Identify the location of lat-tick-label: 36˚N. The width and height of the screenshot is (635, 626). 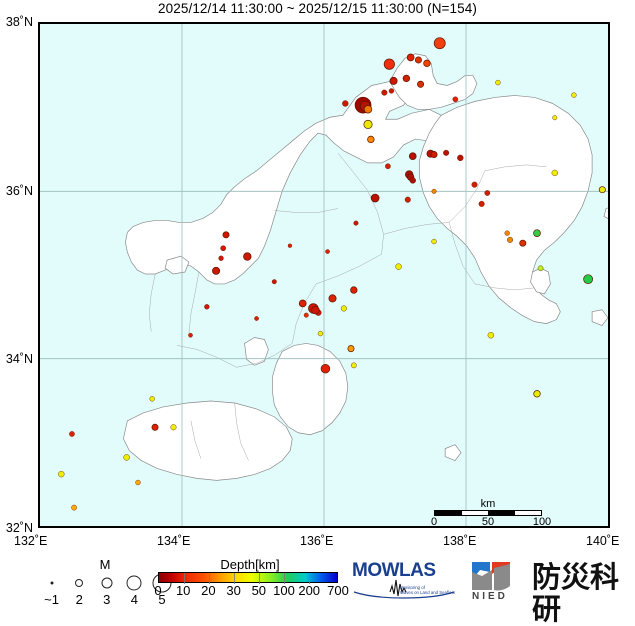
(19, 190).